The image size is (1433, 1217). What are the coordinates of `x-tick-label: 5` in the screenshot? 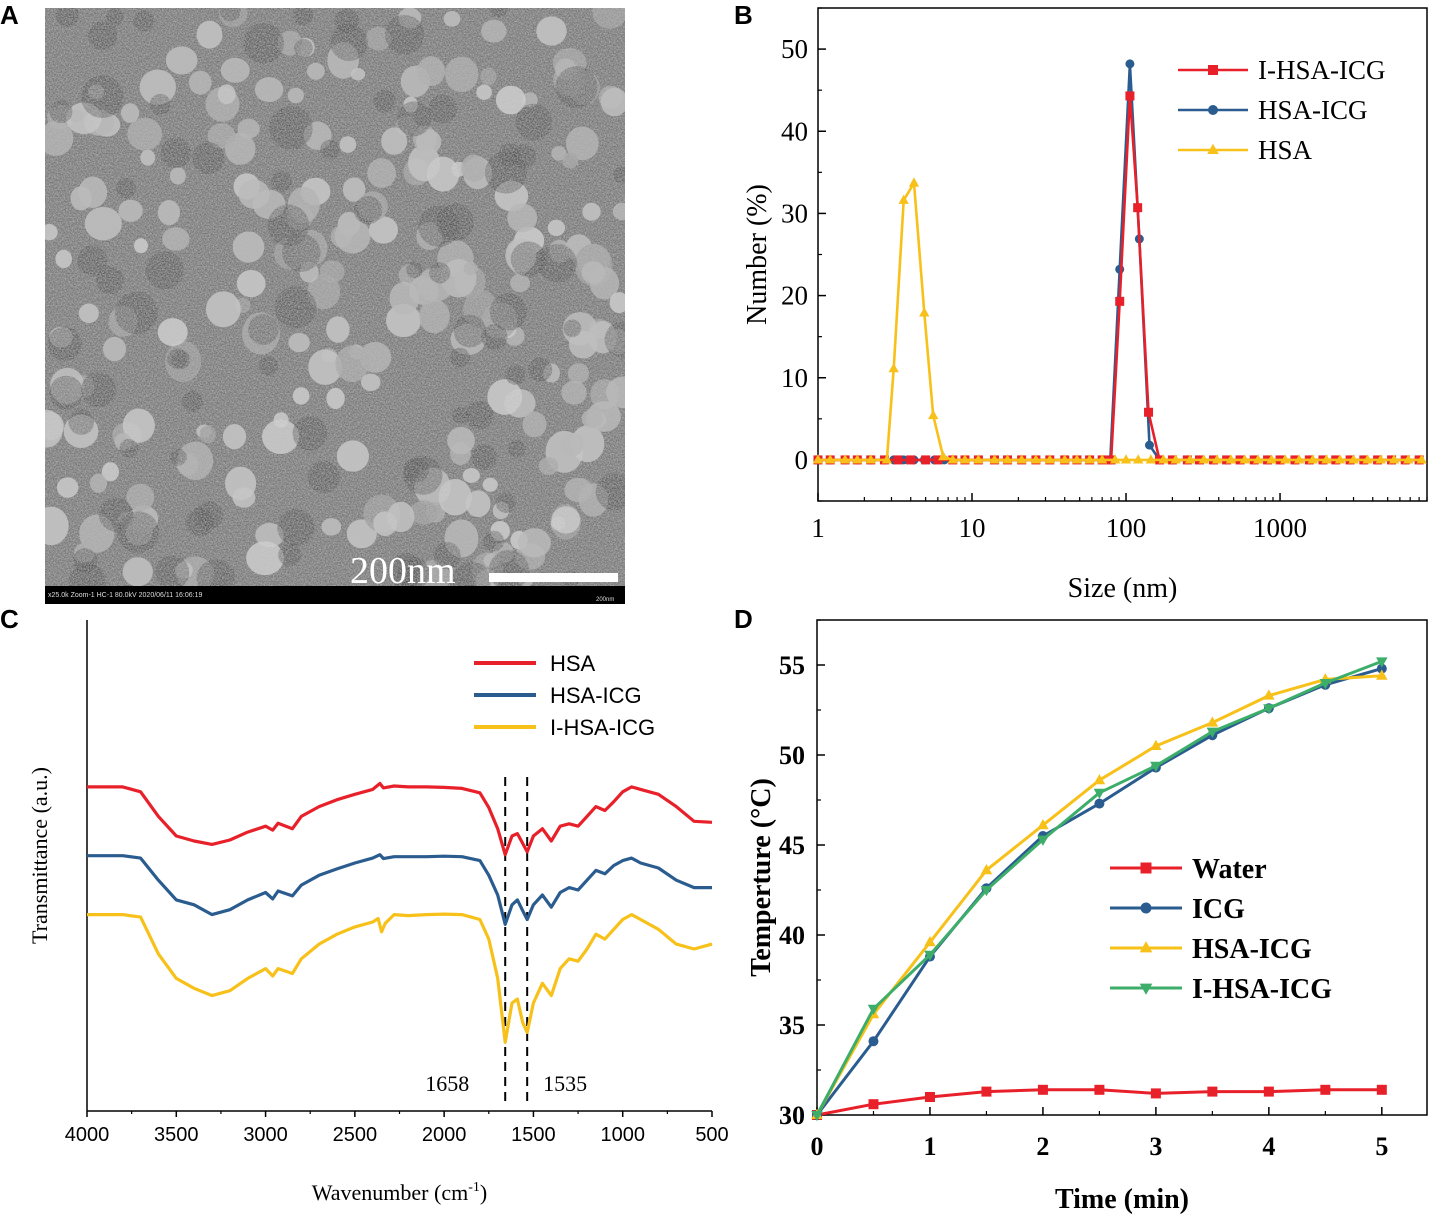 It's located at (1381, 1146).